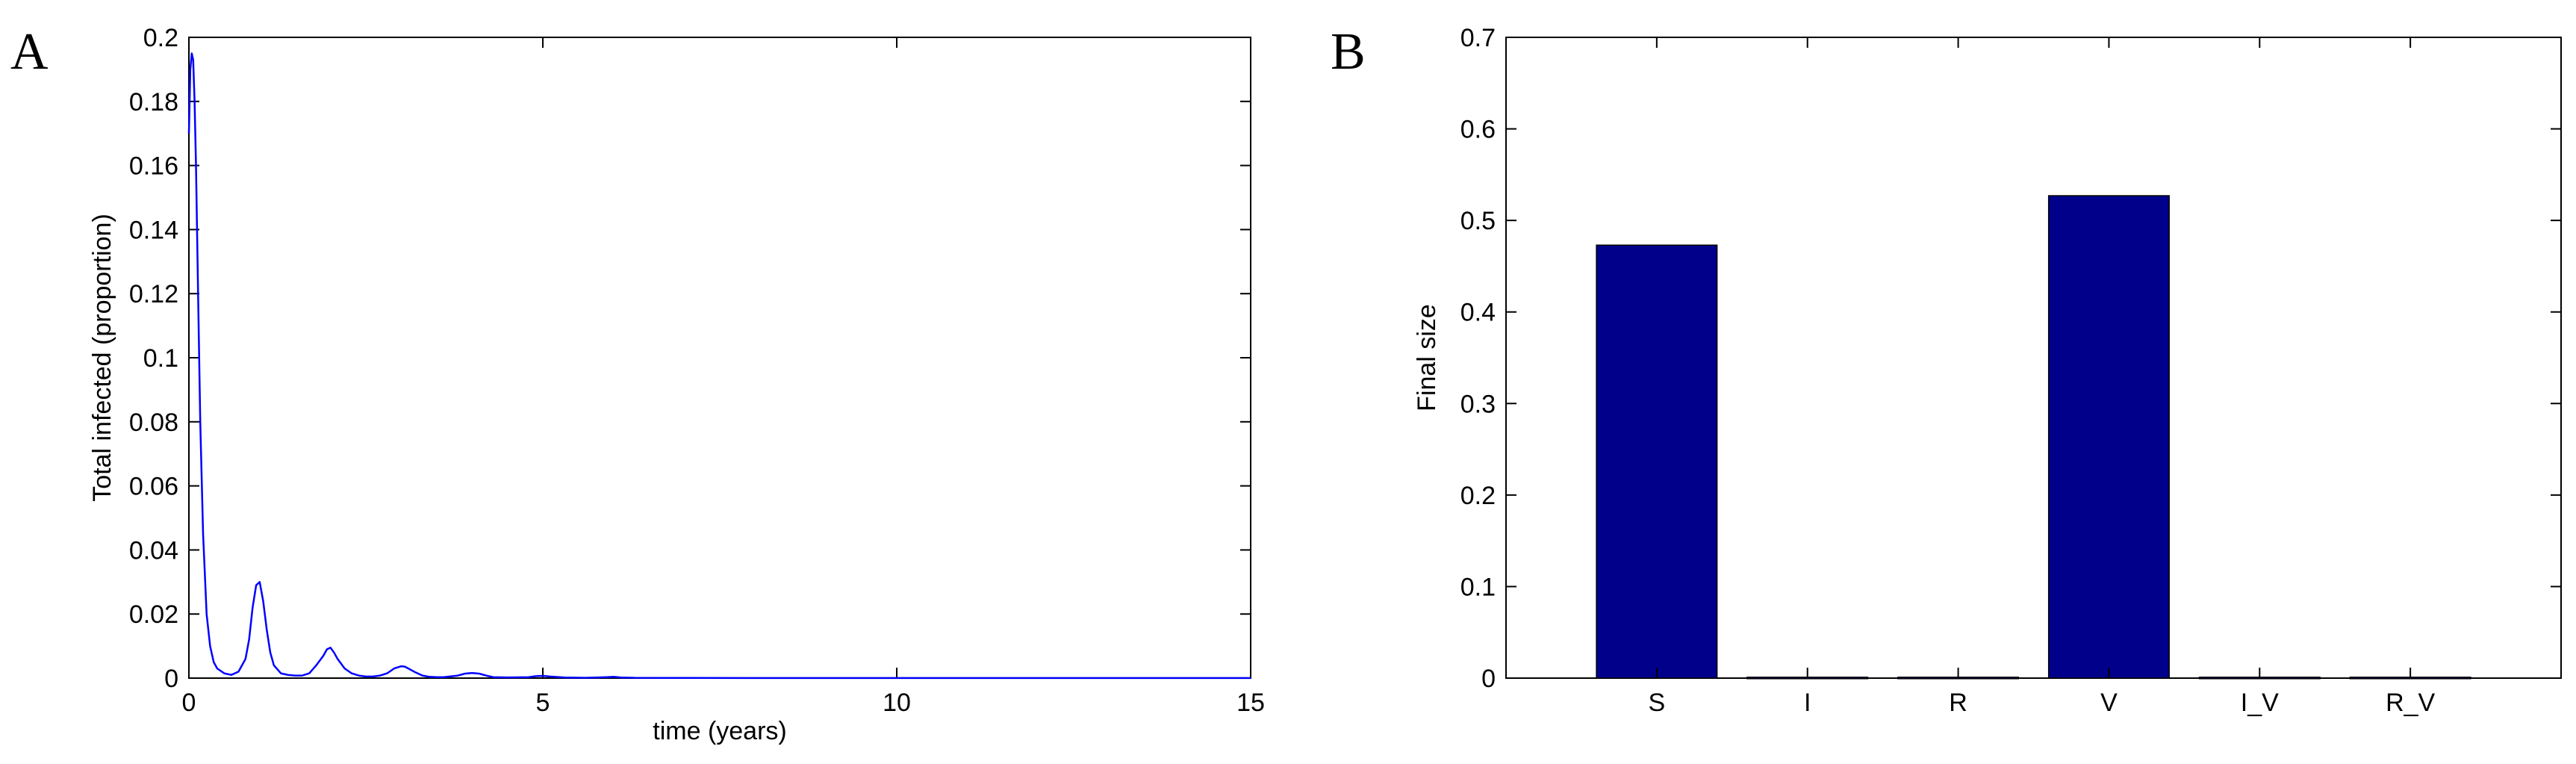 This screenshot has width=2576, height=764. What do you see at coordinates (1427, 357) in the screenshot?
I see `y-axis-label-b: Final size` at bounding box center [1427, 357].